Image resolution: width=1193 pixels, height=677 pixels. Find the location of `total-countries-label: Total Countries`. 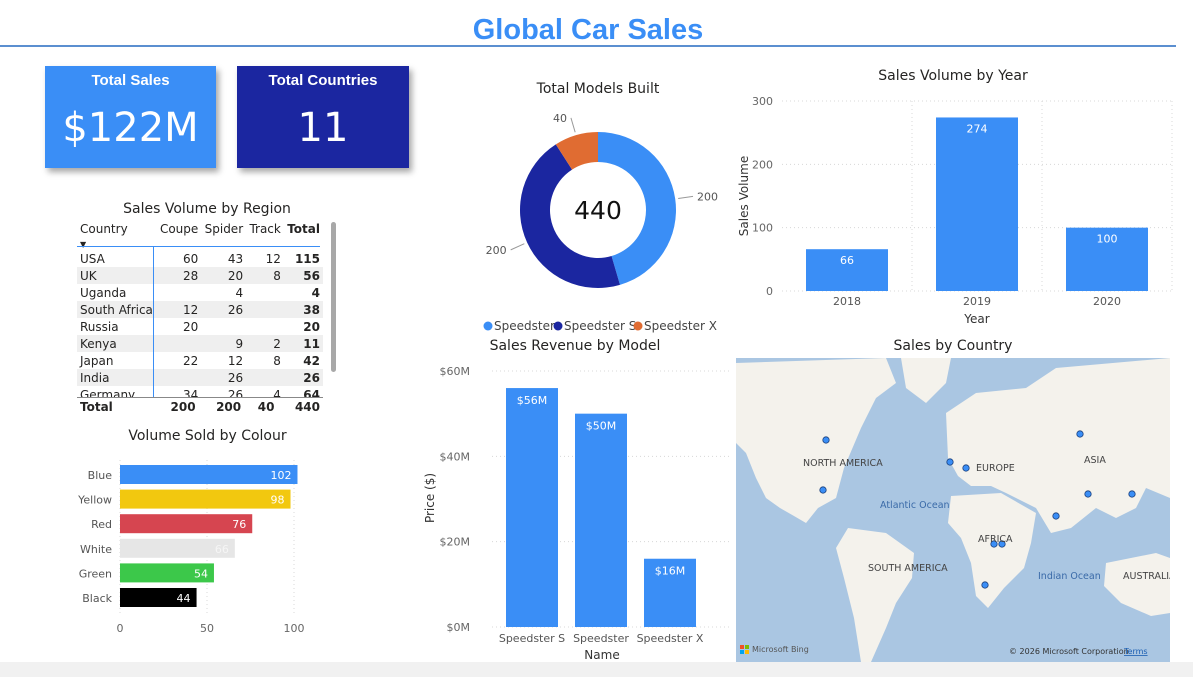

total-countries-label: Total Countries is located at coordinates (323, 80).